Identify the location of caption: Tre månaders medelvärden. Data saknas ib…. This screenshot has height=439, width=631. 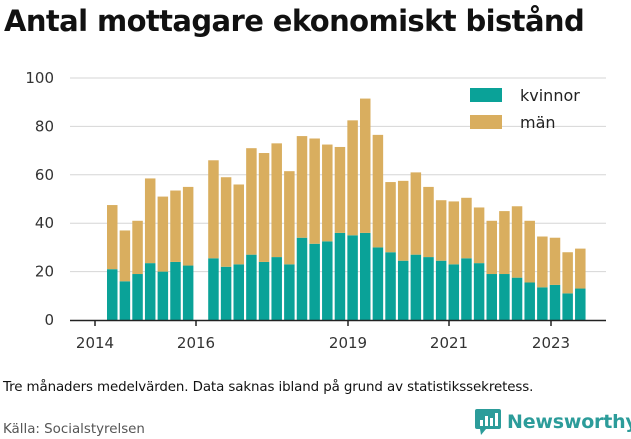
(268, 387).